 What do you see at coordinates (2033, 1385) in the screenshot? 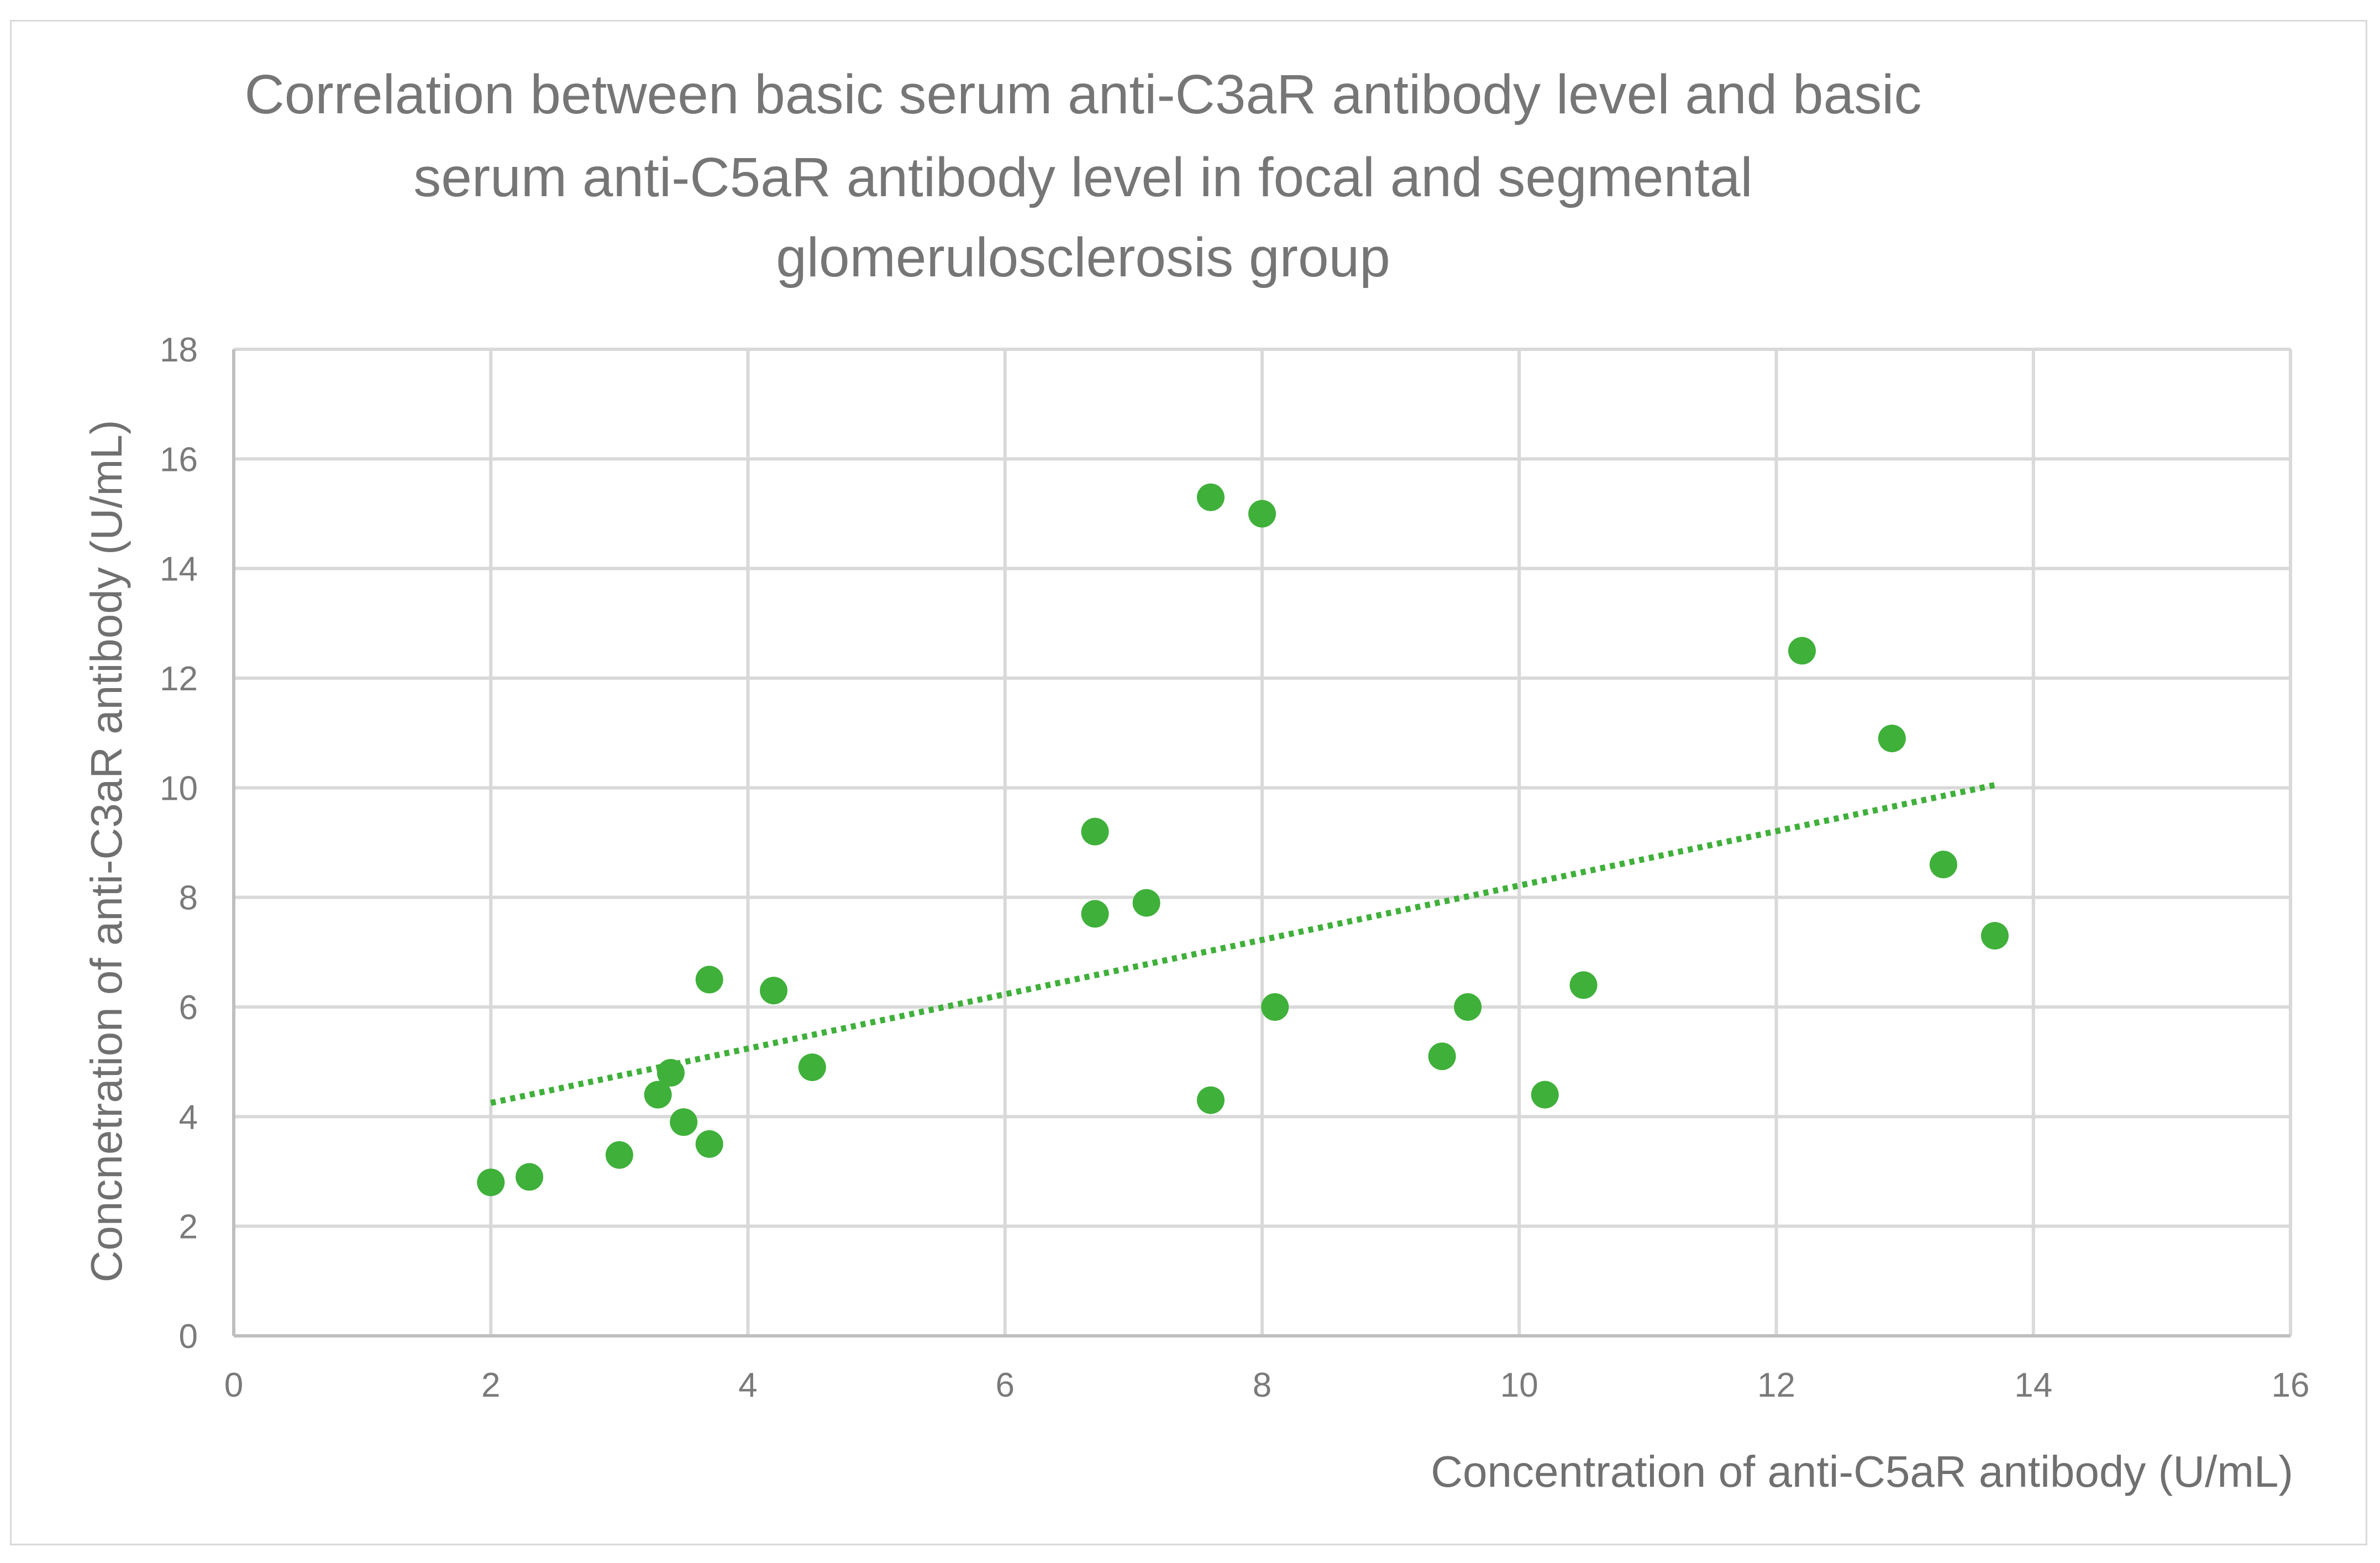
I see `x-tick-label: 14` at bounding box center [2033, 1385].